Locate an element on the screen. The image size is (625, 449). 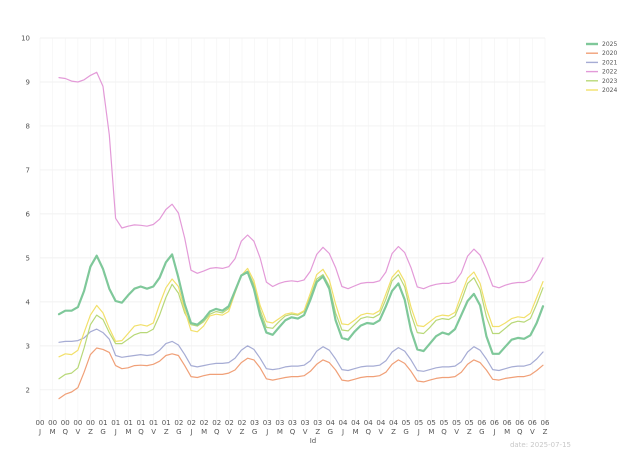
y-tick-label: 9 is located at coordinates (28, 82).